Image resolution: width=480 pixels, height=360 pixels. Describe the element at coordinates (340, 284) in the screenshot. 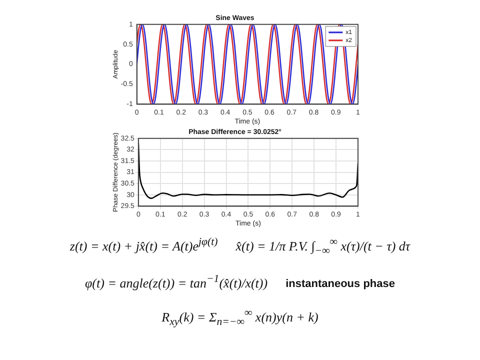

I see `text: instantaneous phase` at that location.